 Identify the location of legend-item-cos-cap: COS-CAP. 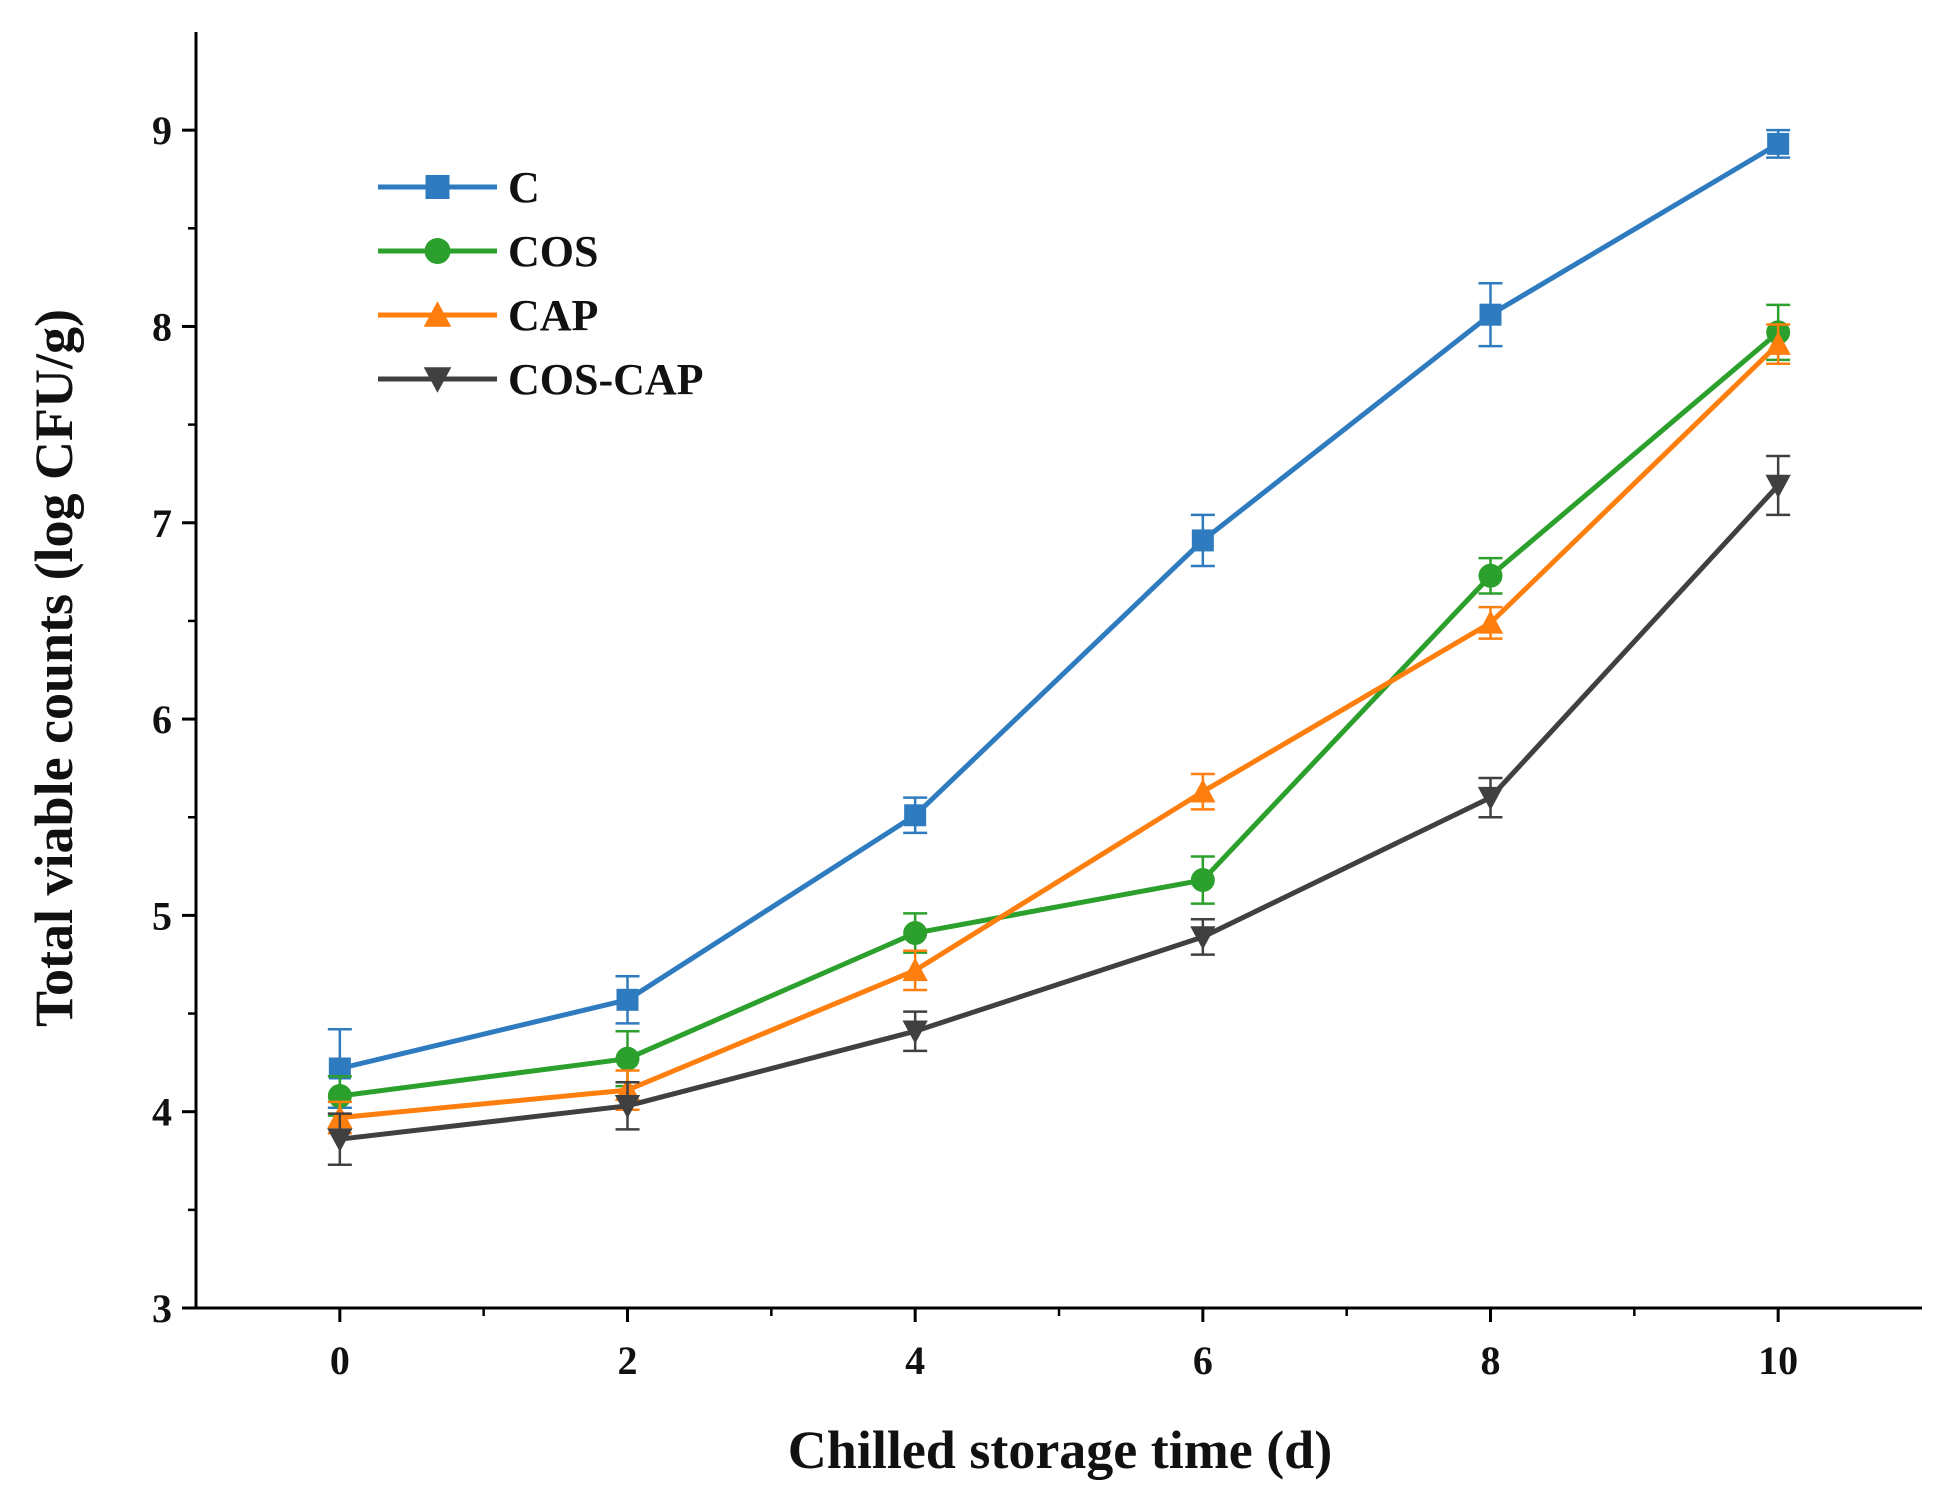
(541, 379).